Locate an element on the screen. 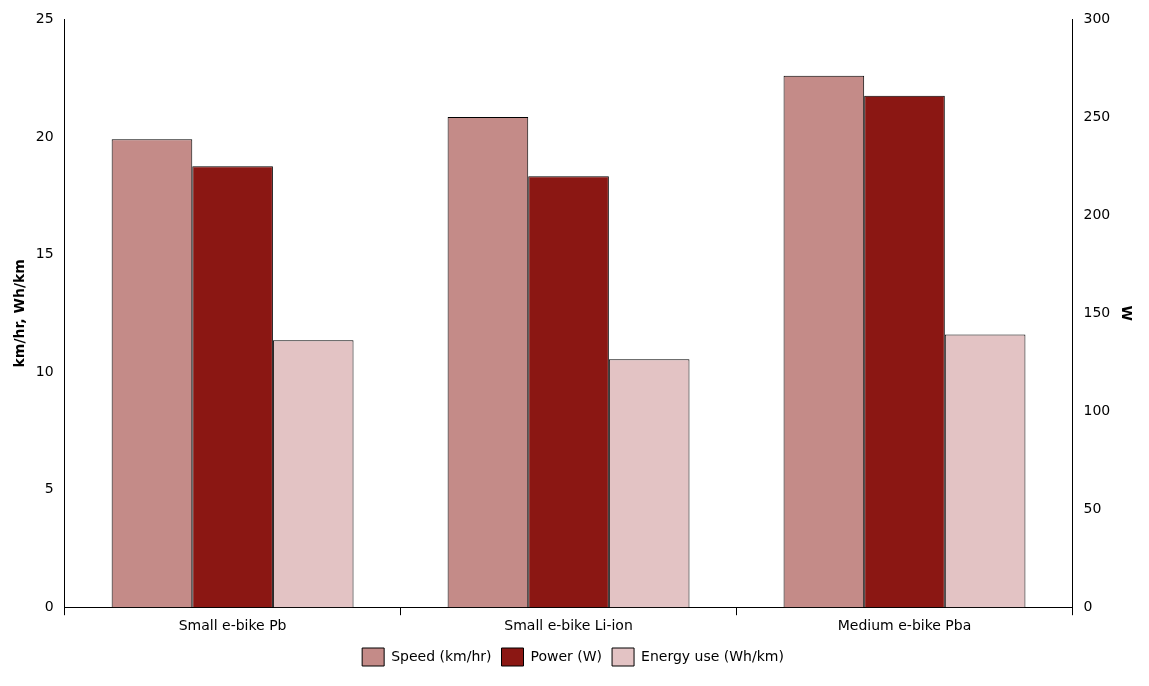 This screenshot has height=686, width=1149. x-tick-label: Small e-bike Li-ion is located at coordinates (568, 625).